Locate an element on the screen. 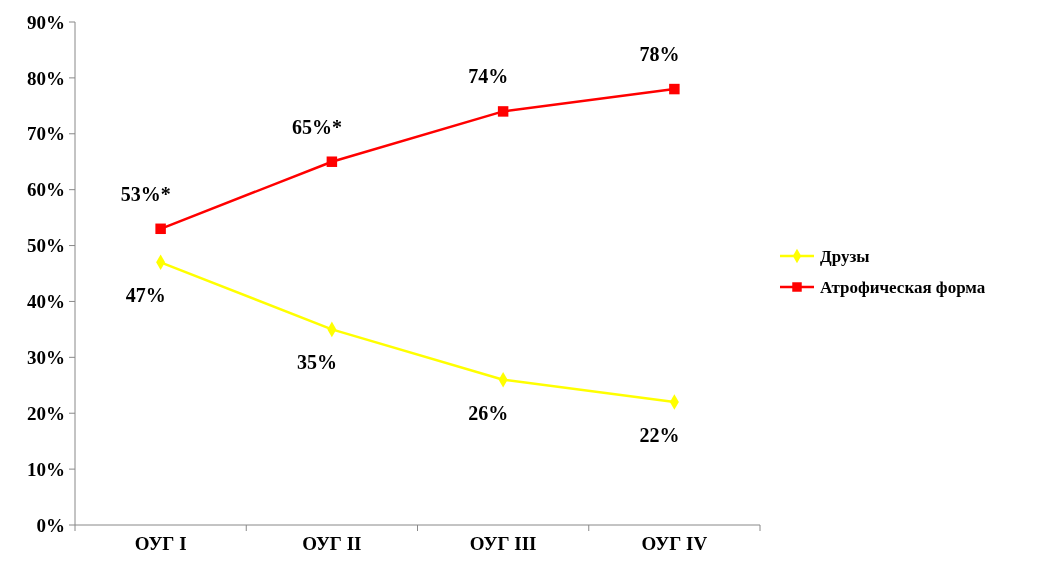 This screenshot has width=1046, height=568. y-tick-label: 70% is located at coordinates (46, 134).